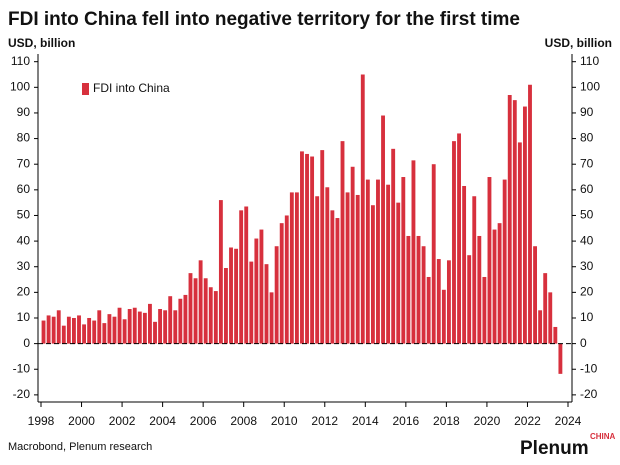  What do you see at coordinates (589, 61) in the screenshot?
I see `y2-tick-label: 110` at bounding box center [589, 61].